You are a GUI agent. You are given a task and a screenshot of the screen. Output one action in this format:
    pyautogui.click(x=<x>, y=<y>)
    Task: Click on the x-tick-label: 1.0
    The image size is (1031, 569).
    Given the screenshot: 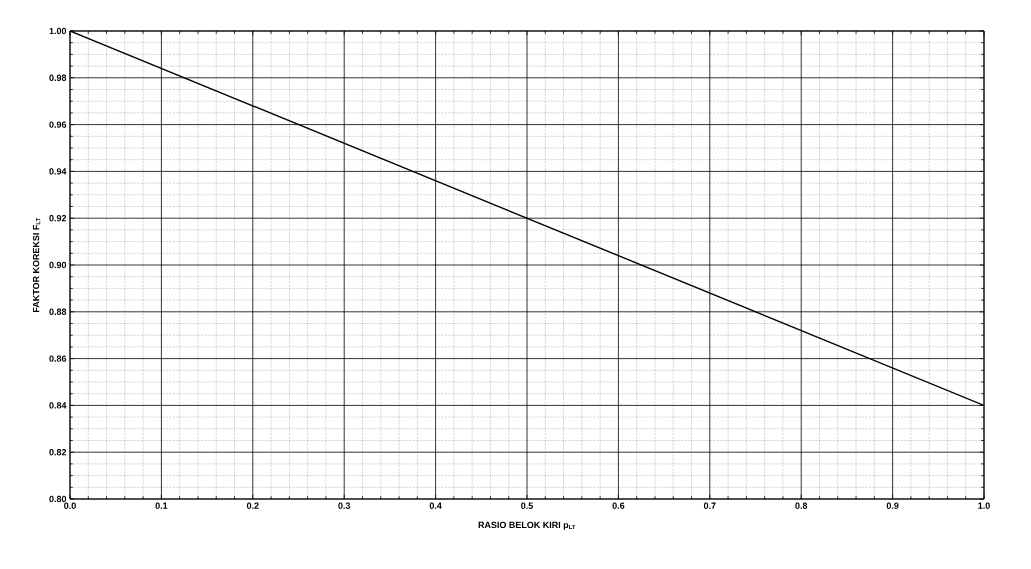 What is the action you would take?
    pyautogui.click(x=984, y=505)
    